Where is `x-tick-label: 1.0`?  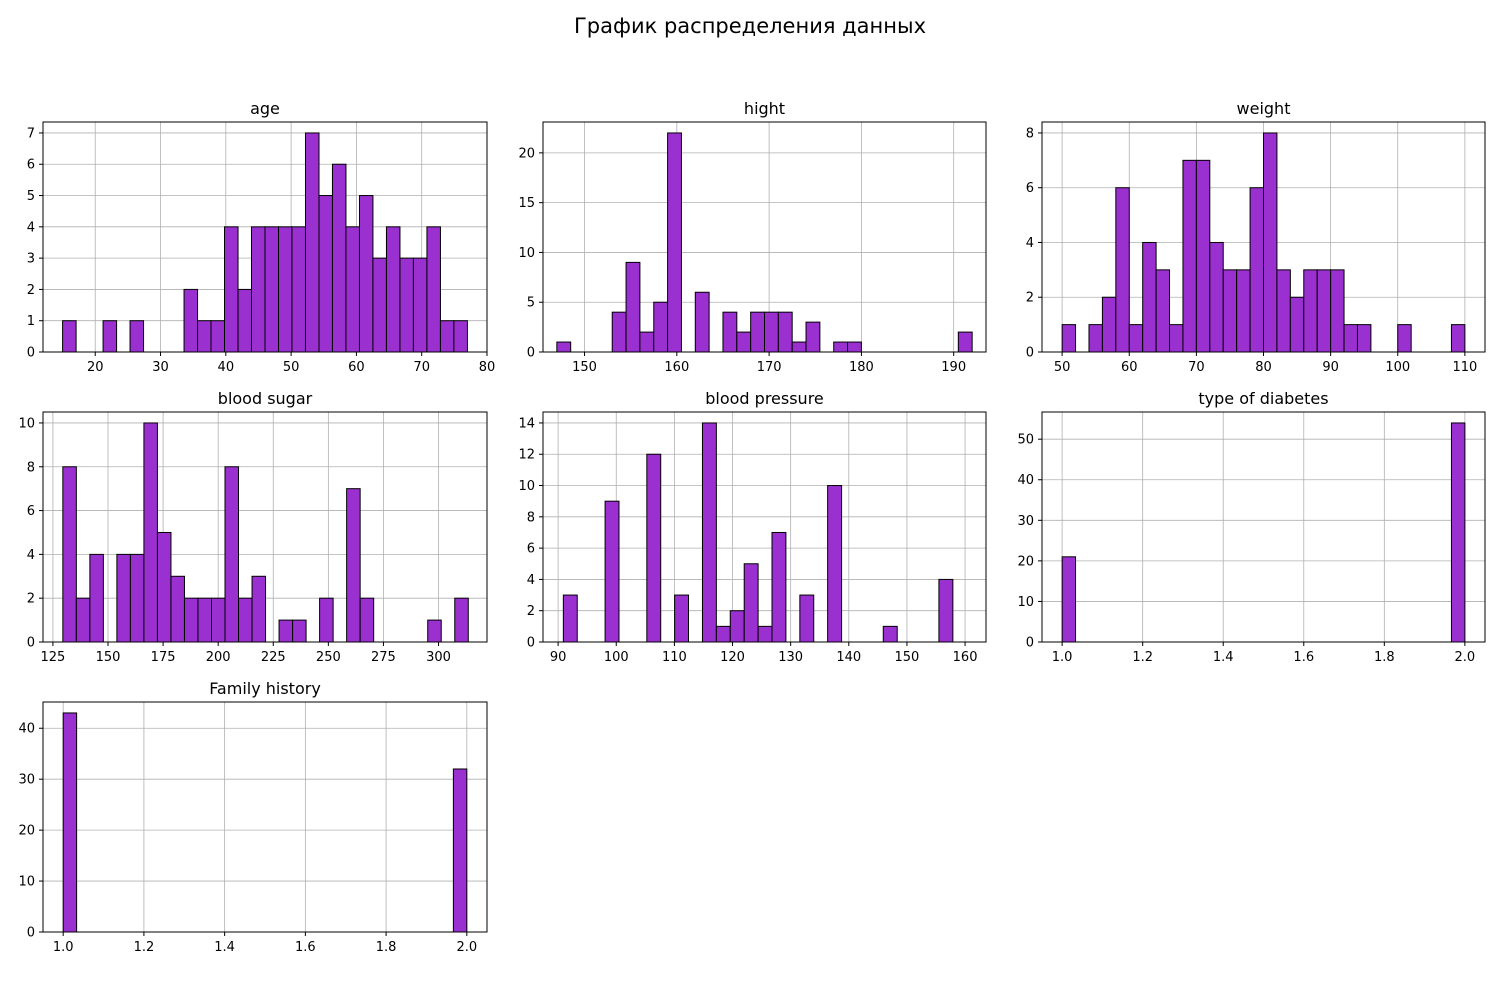 x-tick-label: 1.0 is located at coordinates (1062, 657).